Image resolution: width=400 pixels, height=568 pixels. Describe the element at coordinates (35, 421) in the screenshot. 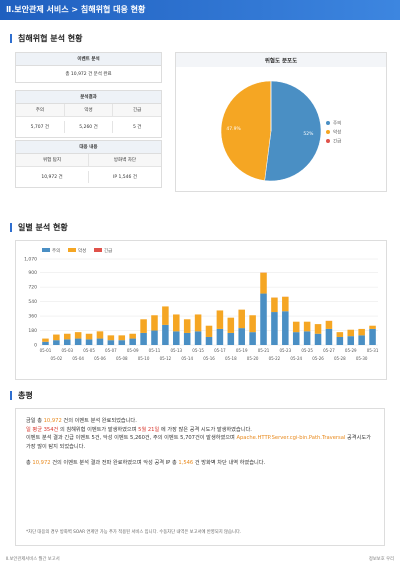

I see `summary-text: 금일 총` at that location.